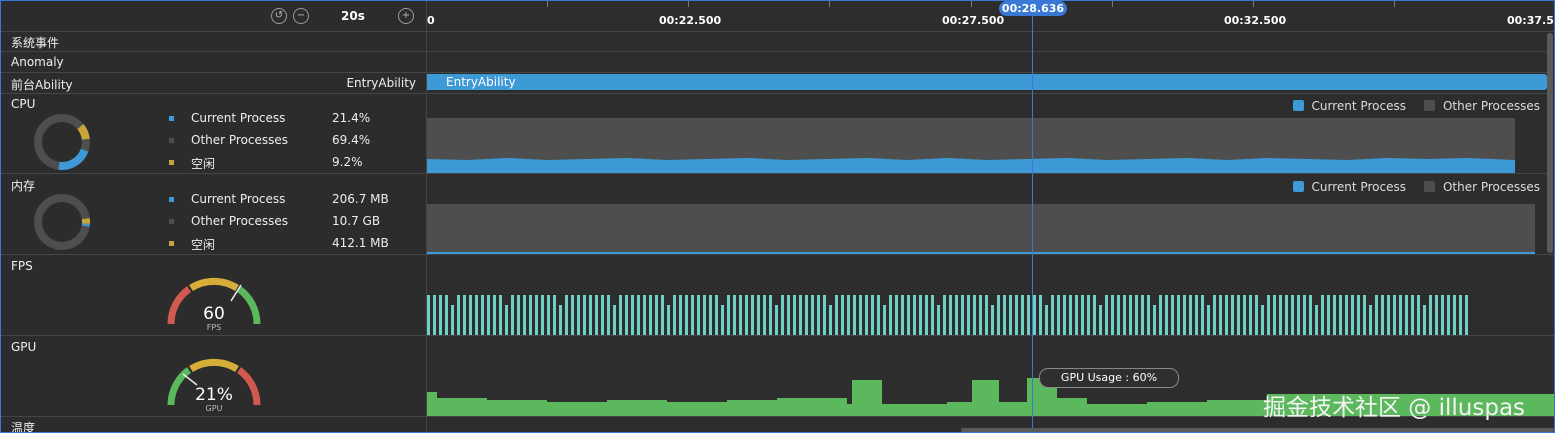 Image resolution: width=1555 pixels, height=433 pixels. I want to click on horizontal-scrollbar, so click(1257, 430).